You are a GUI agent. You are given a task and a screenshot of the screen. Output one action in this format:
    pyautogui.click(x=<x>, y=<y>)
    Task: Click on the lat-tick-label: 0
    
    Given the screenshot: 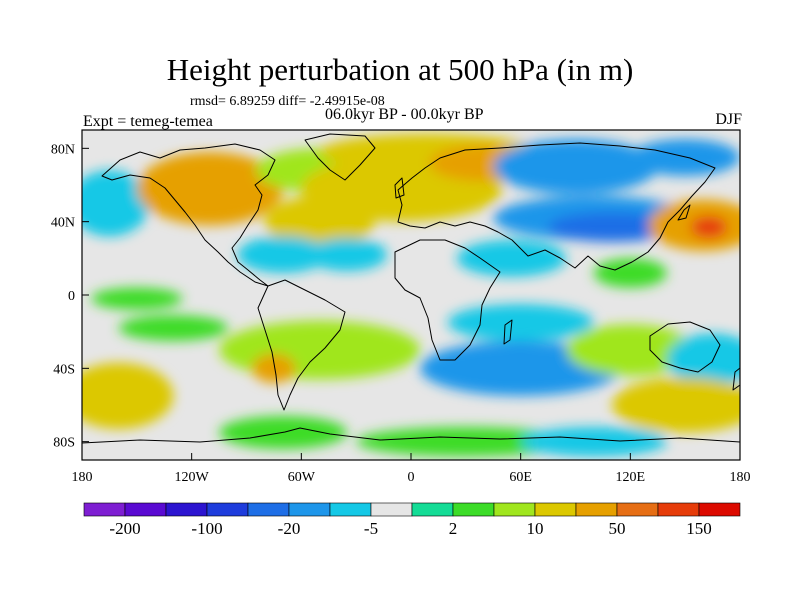 What is the action you would take?
    pyautogui.click(x=71, y=296)
    